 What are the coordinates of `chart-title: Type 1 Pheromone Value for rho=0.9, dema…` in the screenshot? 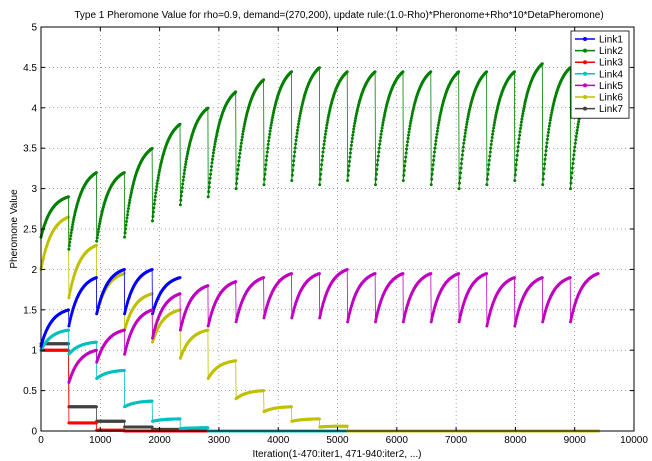 It's located at (338, 15).